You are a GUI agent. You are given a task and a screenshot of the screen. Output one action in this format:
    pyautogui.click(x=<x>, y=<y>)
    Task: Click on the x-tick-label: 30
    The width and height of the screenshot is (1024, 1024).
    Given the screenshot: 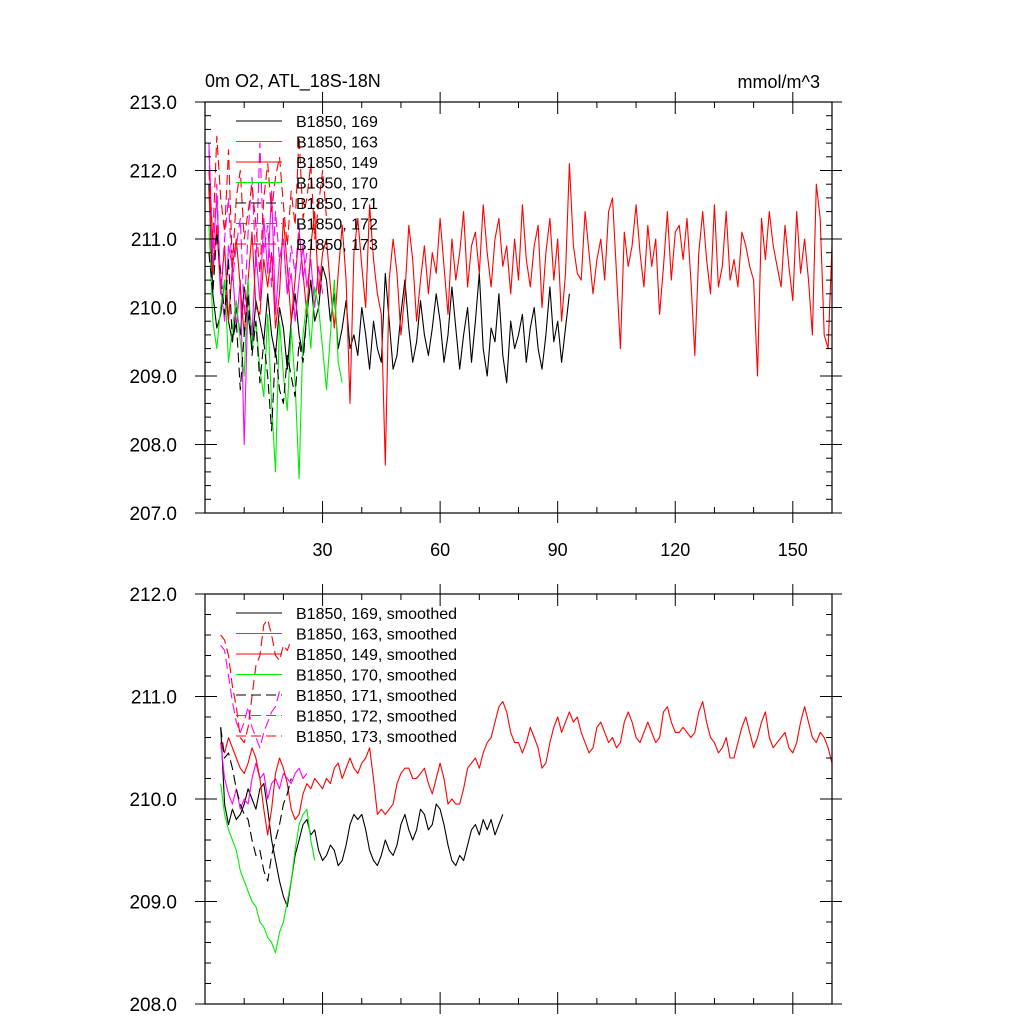 What is the action you would take?
    pyautogui.click(x=323, y=550)
    